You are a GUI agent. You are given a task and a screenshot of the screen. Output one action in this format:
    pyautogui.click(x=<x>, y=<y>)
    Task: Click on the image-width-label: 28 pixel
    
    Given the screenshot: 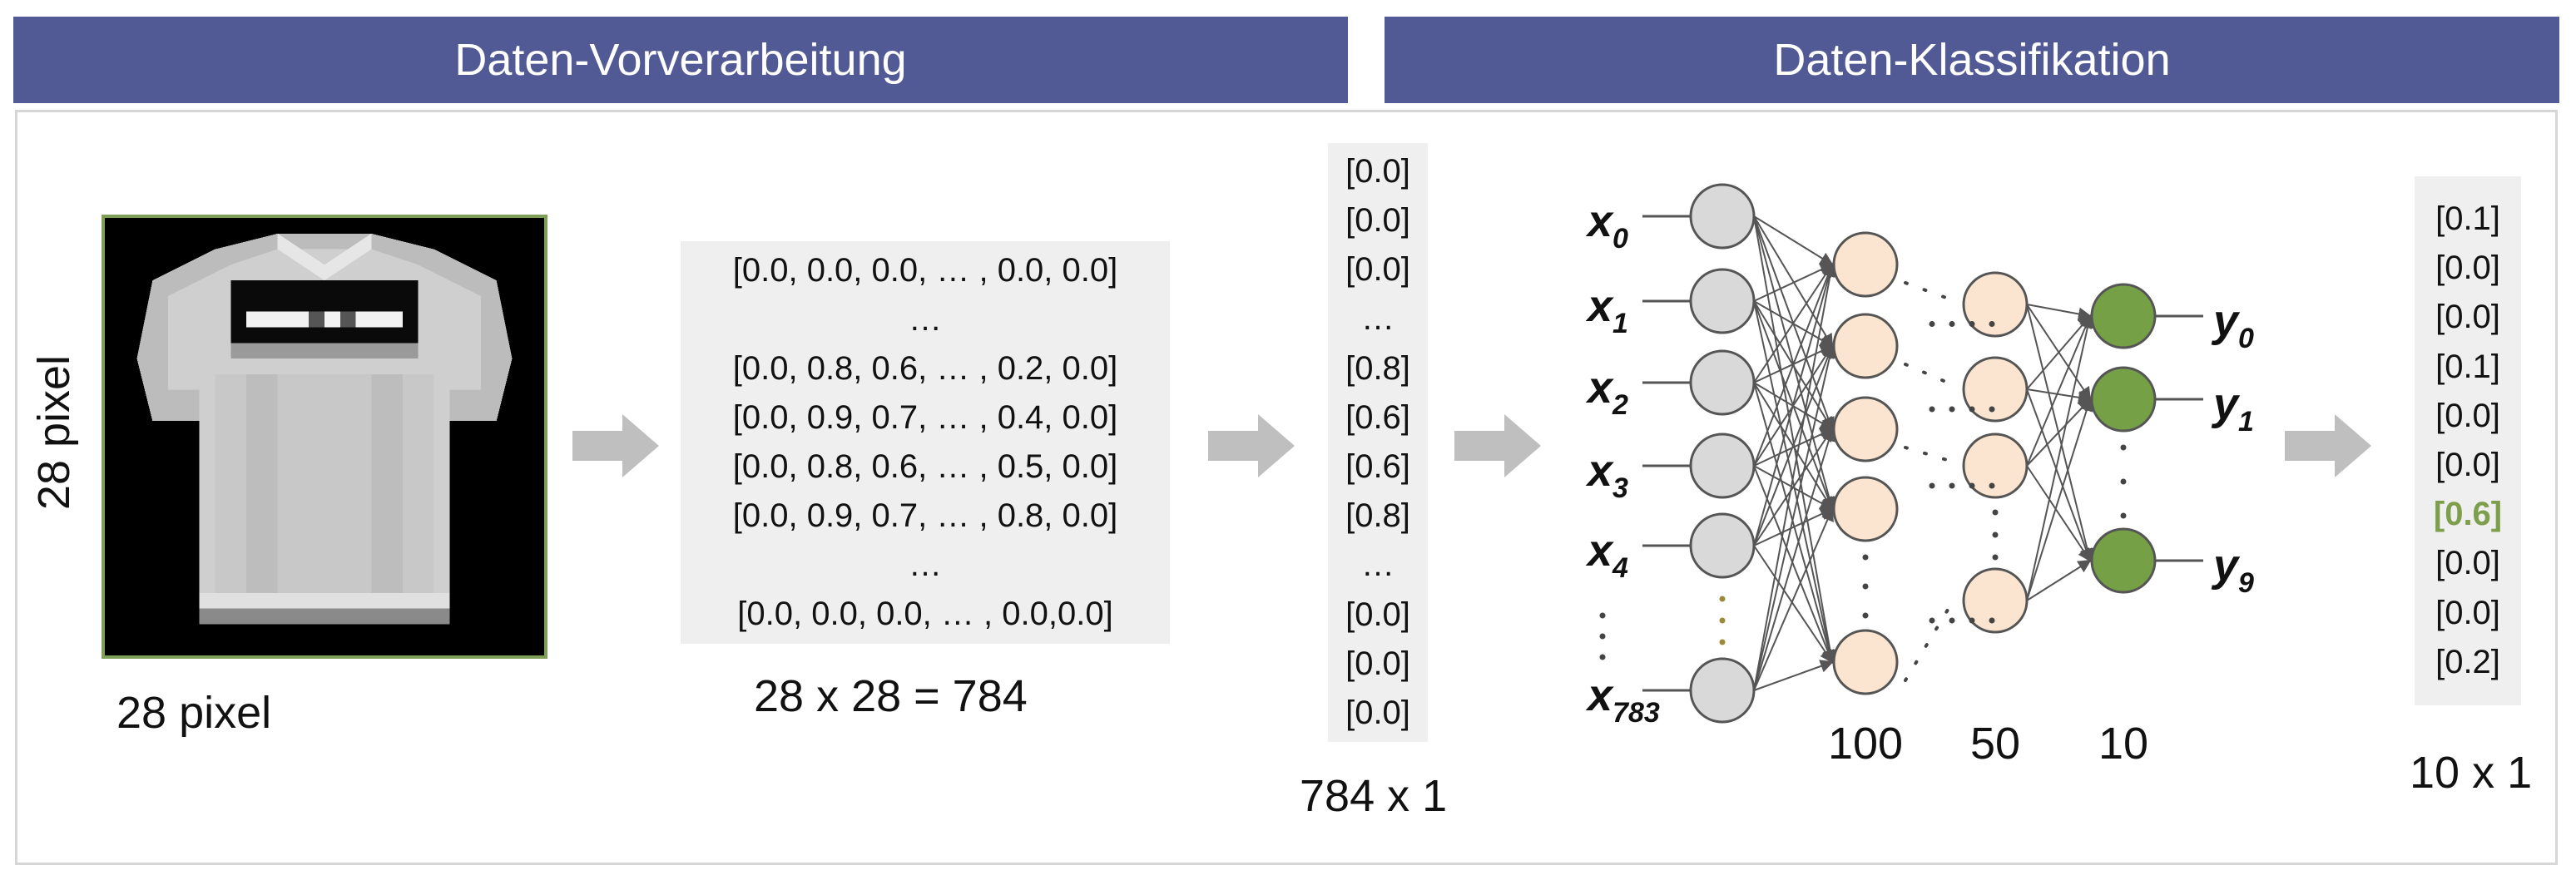 What is the action you would take?
    pyautogui.click(x=194, y=713)
    